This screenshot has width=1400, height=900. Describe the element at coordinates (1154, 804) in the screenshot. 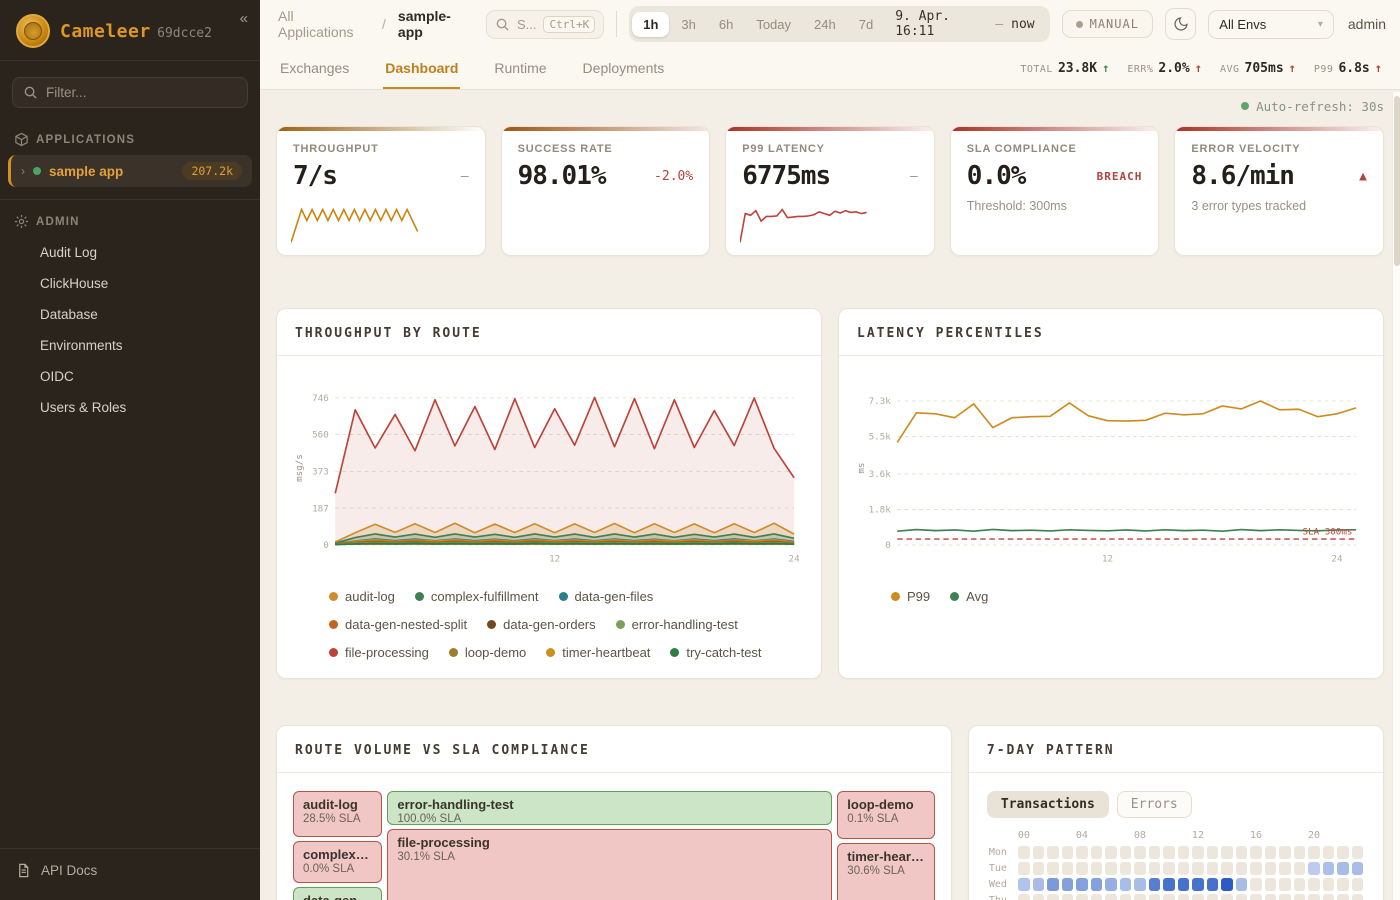

I see `toggle-errors: Errors` at that location.